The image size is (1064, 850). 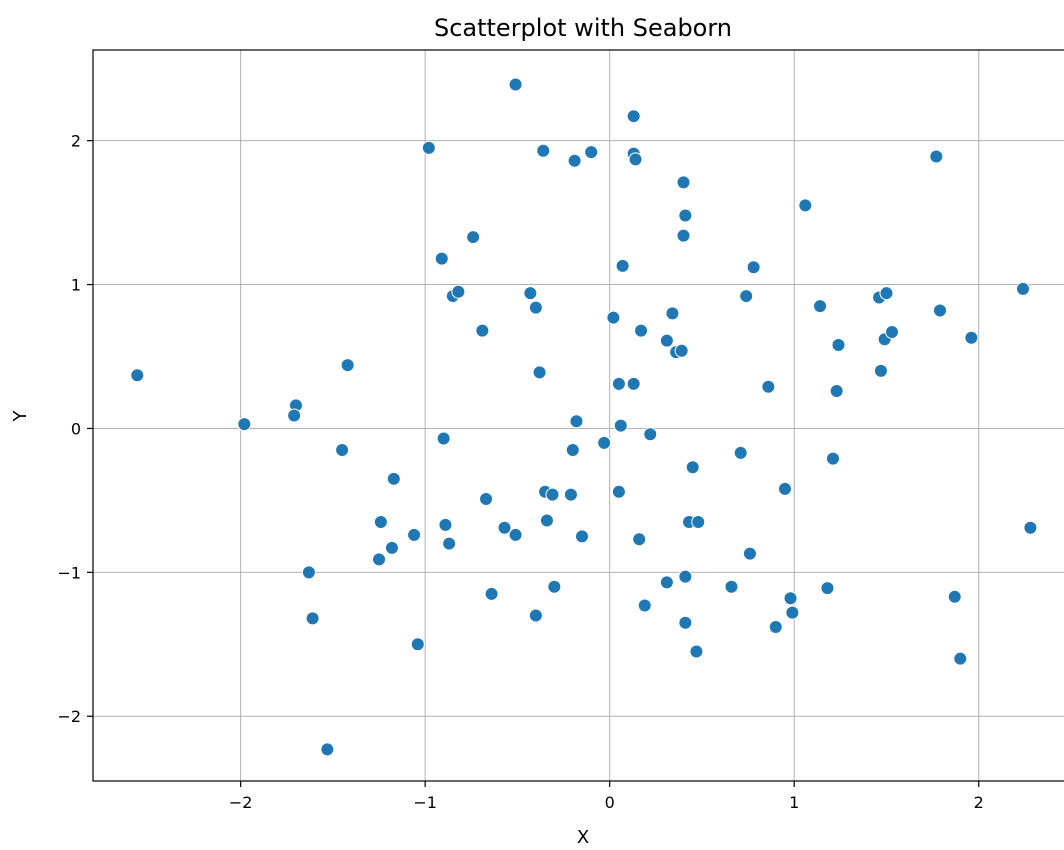 What do you see at coordinates (76, 428) in the screenshot?
I see `y-tick-label: 0` at bounding box center [76, 428].